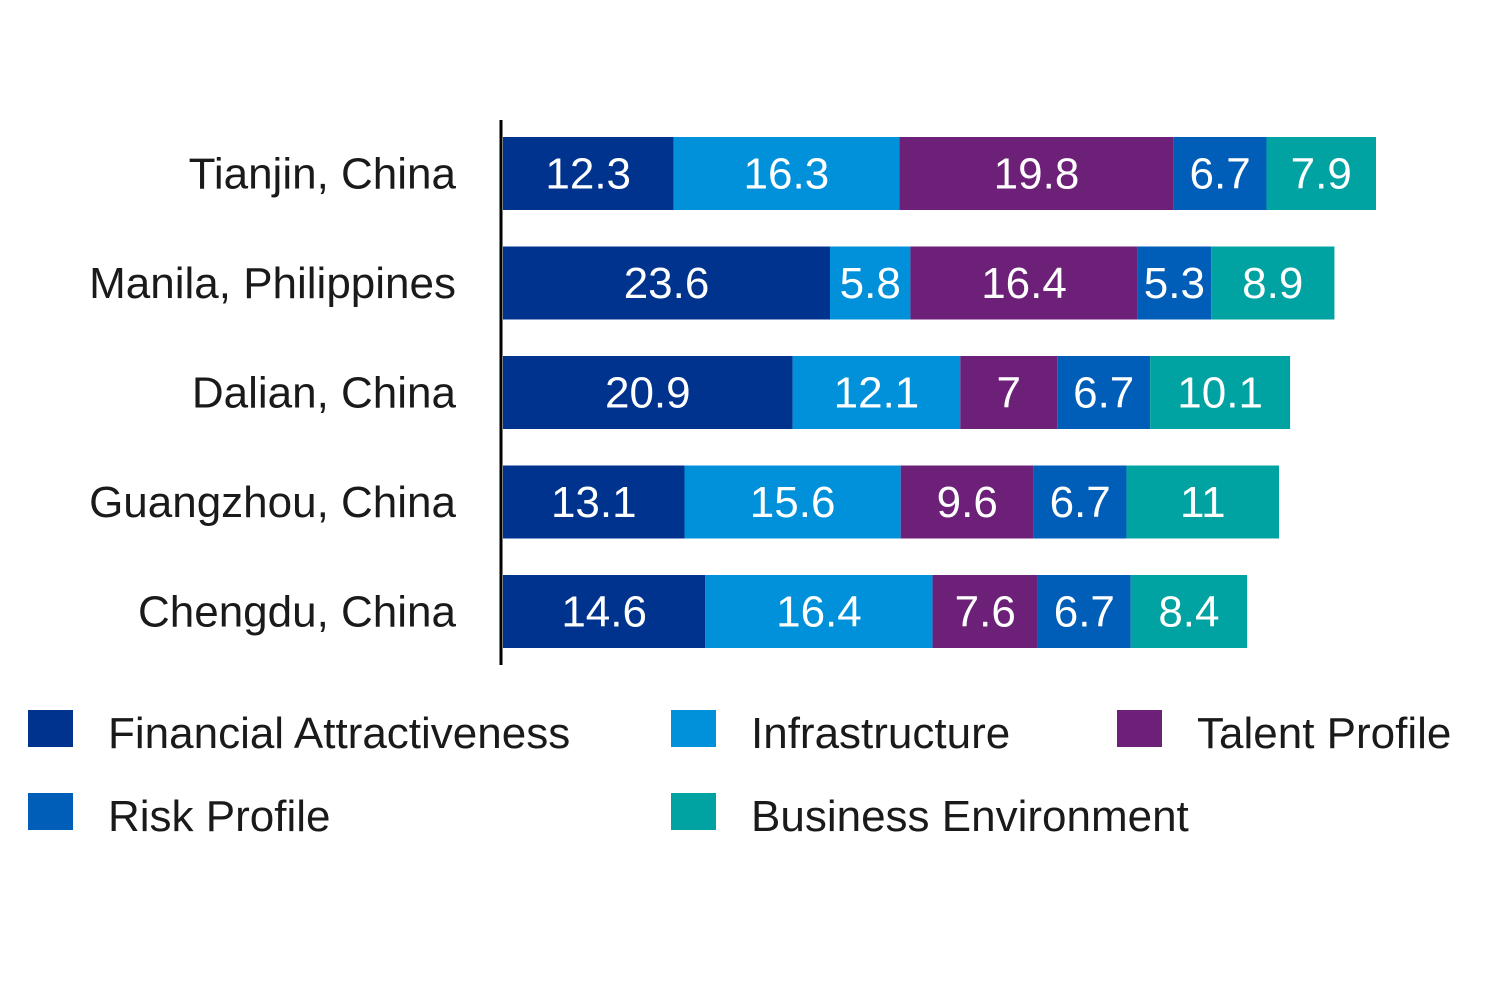 The image size is (1500, 1000). I want to click on category-label: Guangzhou, China, so click(272, 502).